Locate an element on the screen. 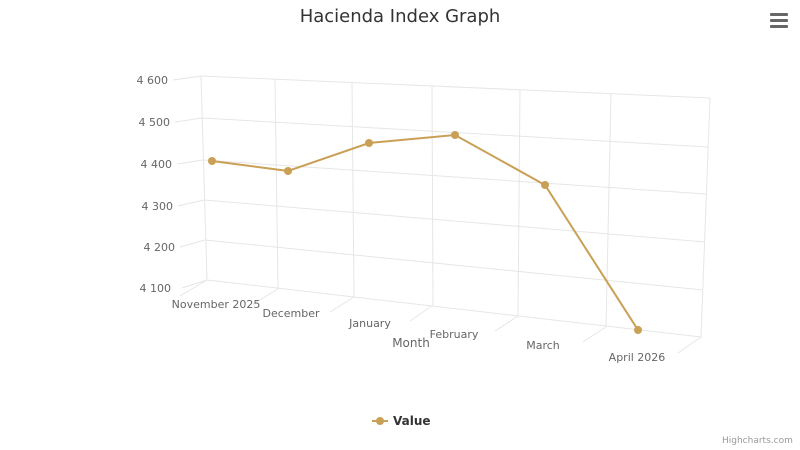  chart-context-menu-button is located at coordinates (779, 22).